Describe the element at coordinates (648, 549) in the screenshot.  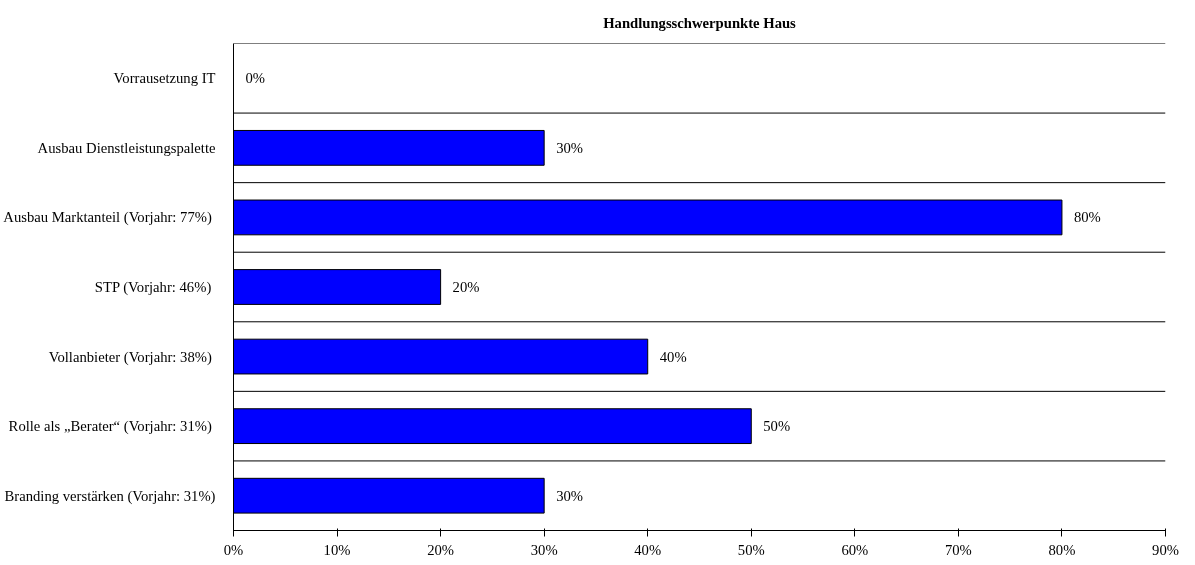
I see `x-tick-label: 40%` at that location.